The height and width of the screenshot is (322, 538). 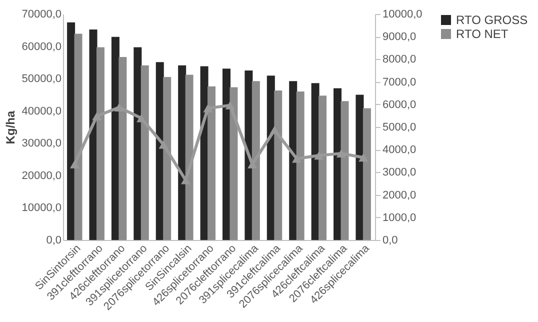 What do you see at coordinates (42, 79) in the screenshot?
I see `y-tick-label: 50000,0` at bounding box center [42, 79].